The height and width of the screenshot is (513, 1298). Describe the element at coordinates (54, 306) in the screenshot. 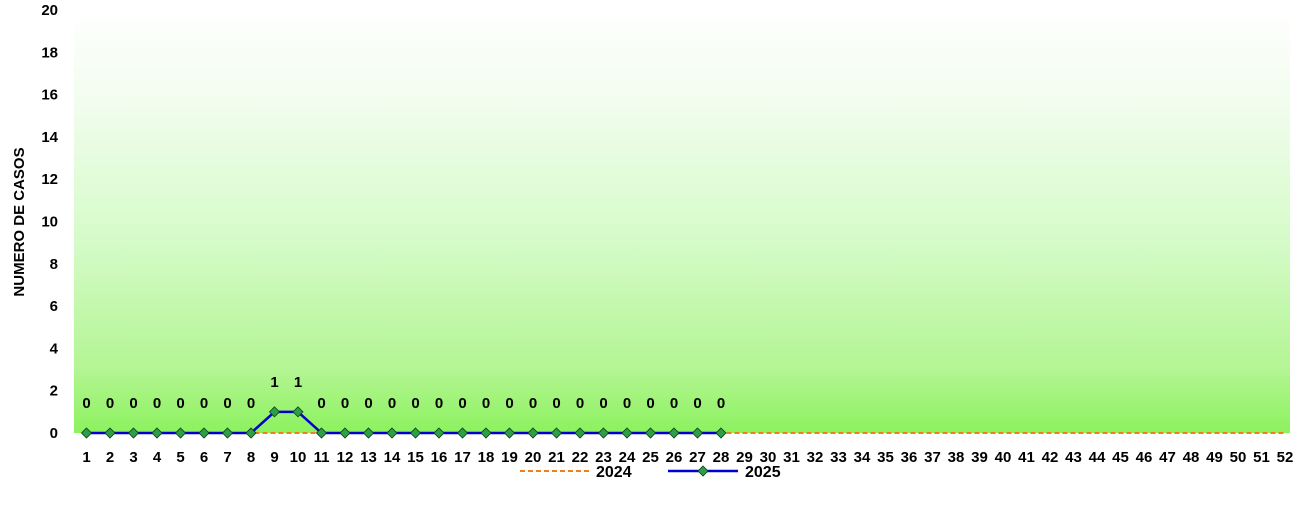

I see `y-tick-label: 6` at that location.